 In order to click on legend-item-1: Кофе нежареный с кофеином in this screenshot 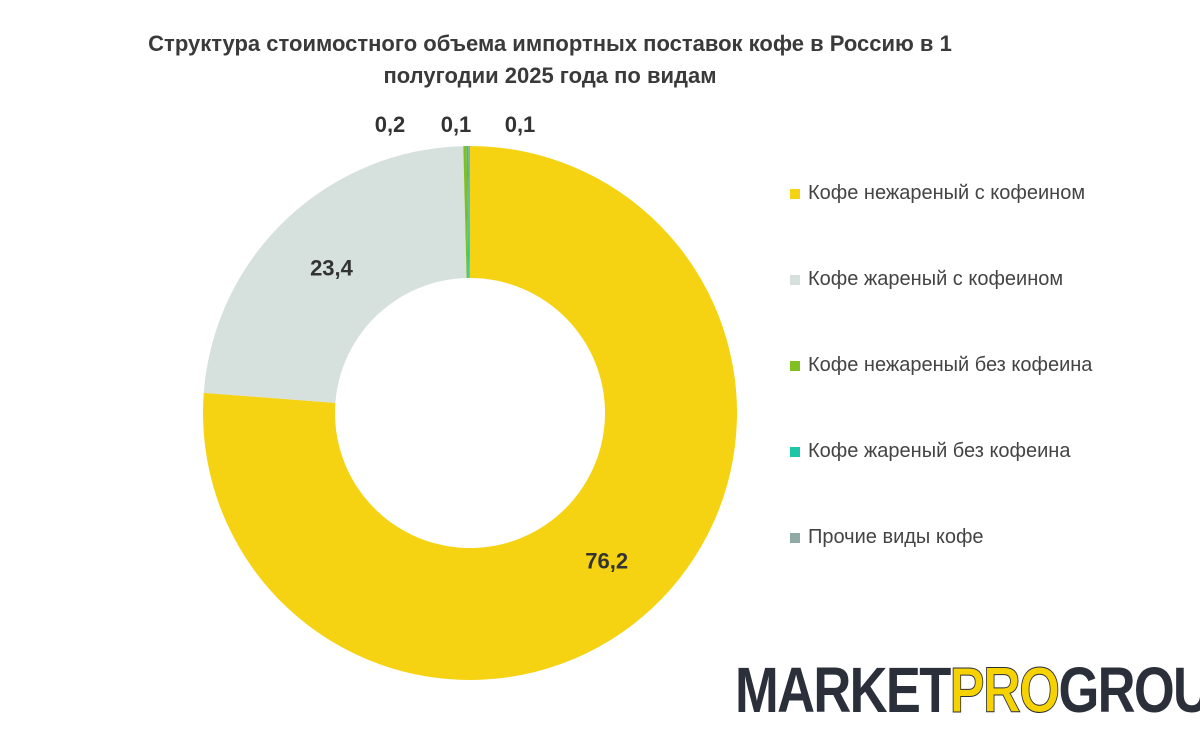, I will do `click(990, 193)`.